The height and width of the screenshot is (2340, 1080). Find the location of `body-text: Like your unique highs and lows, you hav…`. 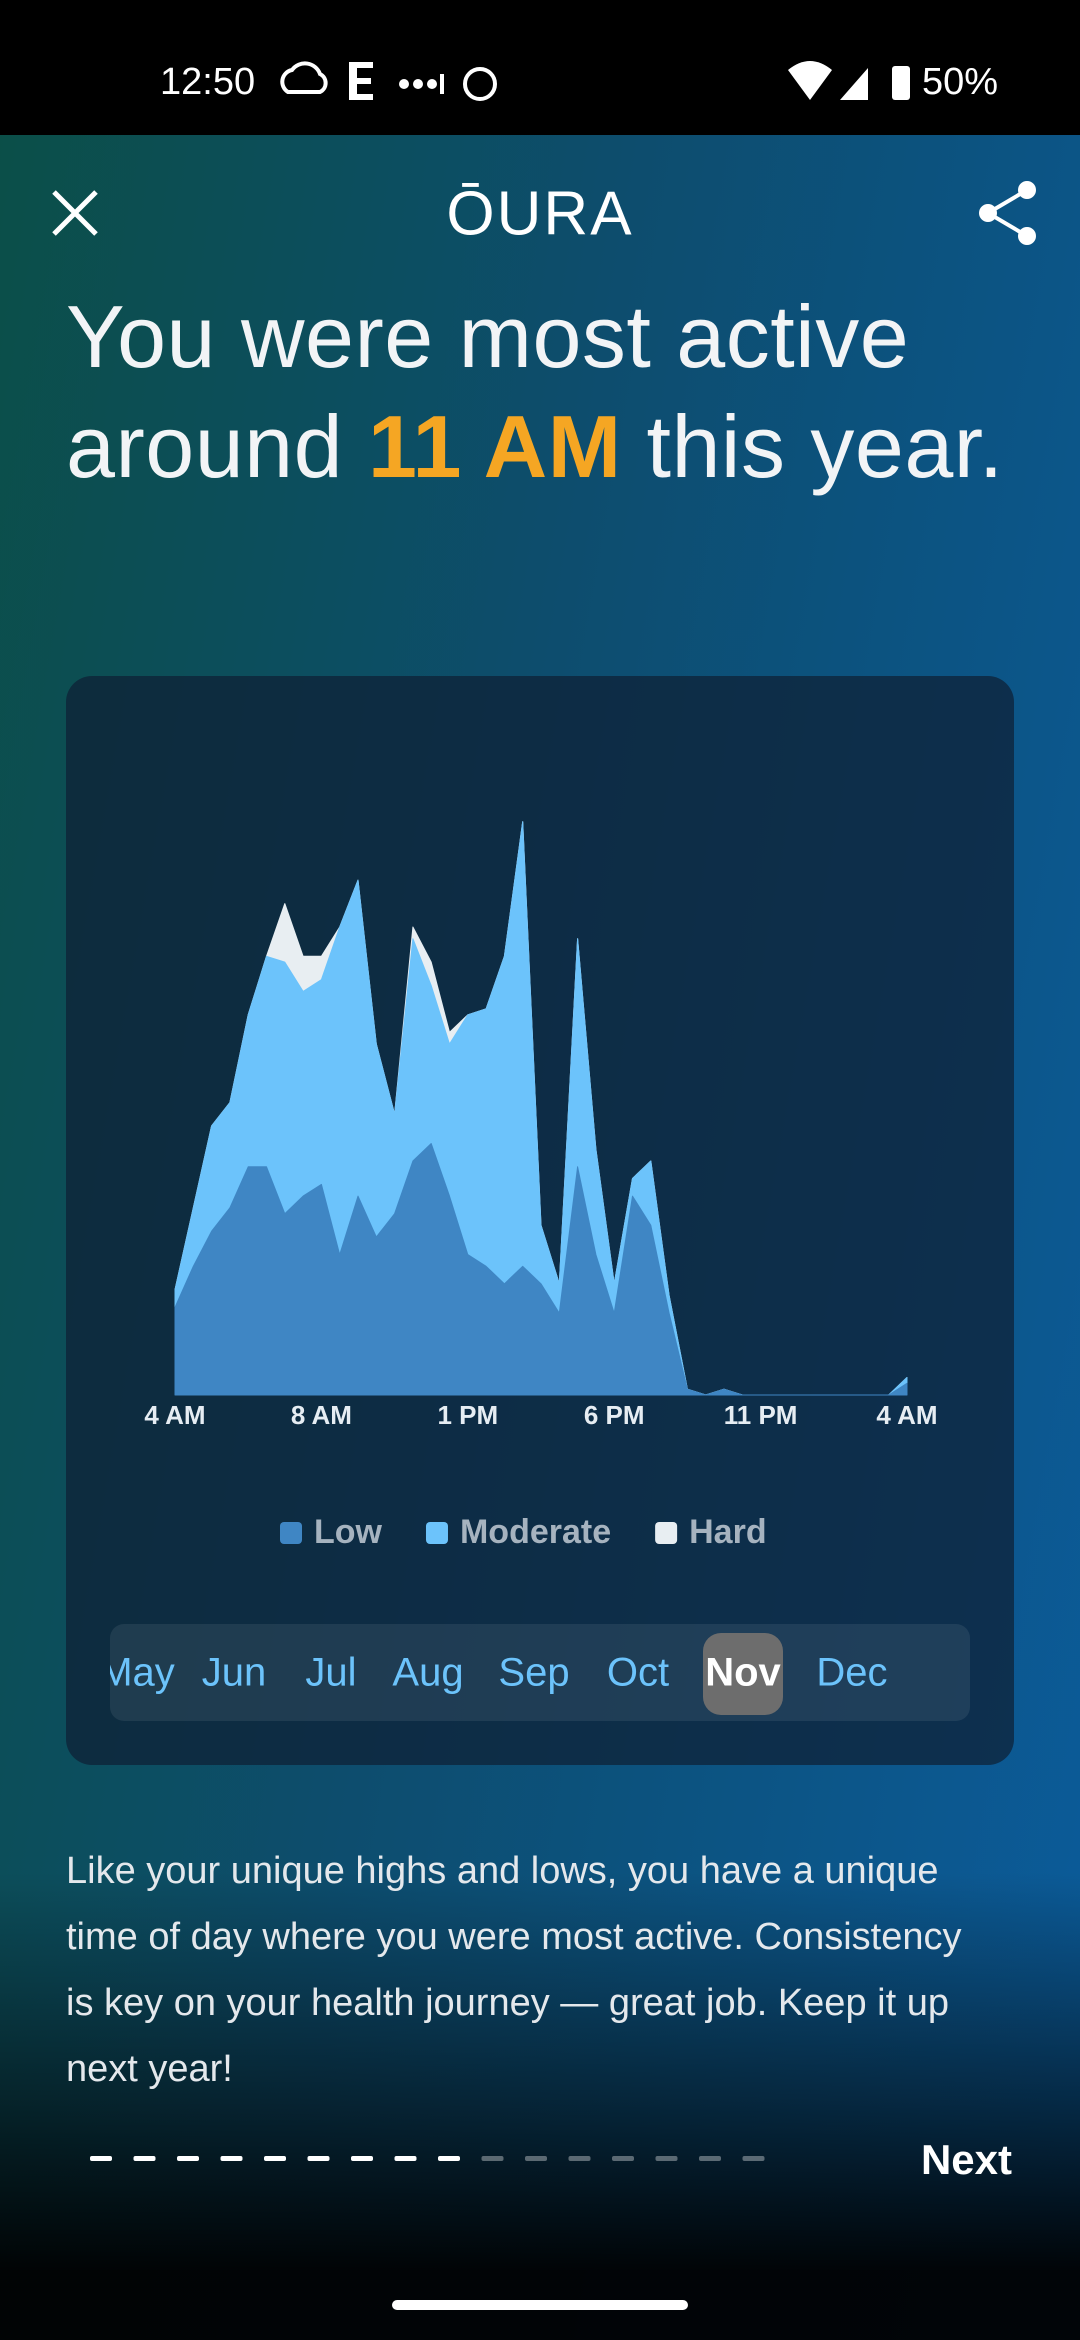

body-text: Like your unique highs and lows, you hav… is located at coordinates (514, 1970).